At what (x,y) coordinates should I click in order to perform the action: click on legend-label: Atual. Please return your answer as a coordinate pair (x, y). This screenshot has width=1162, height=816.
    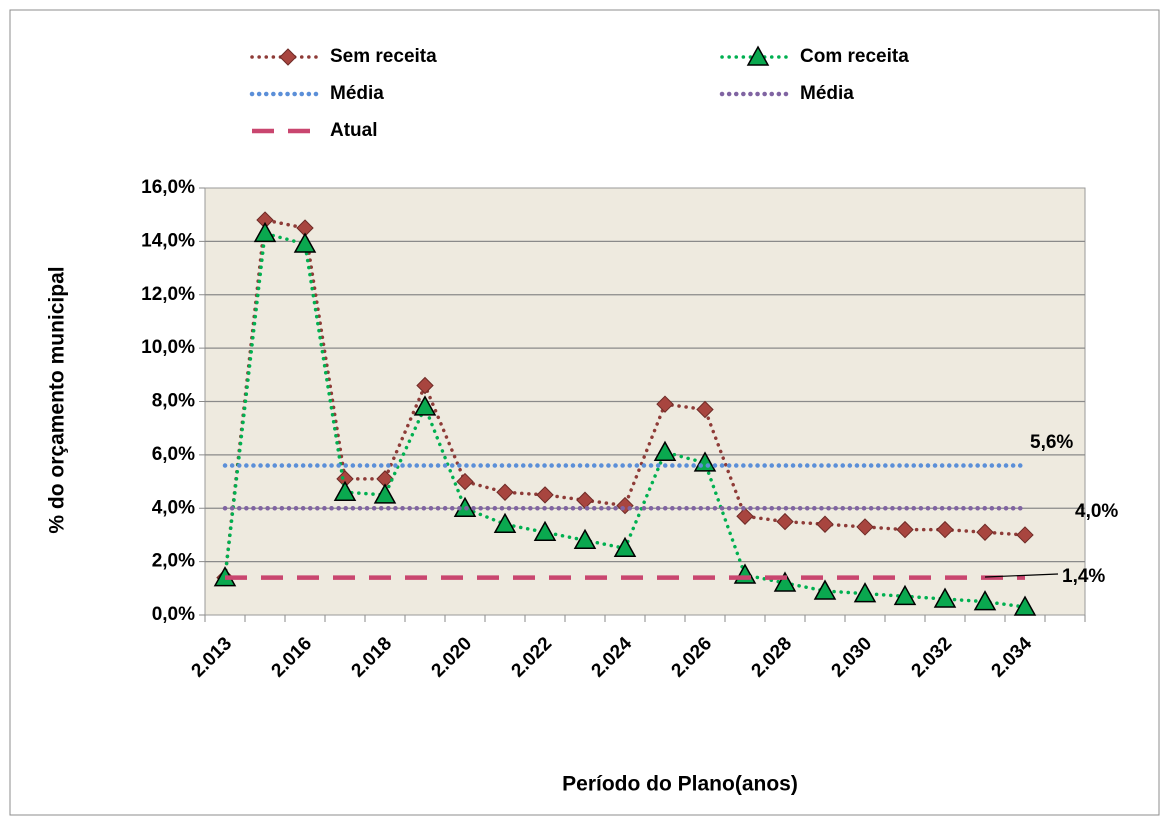
    Looking at the image, I should click on (354, 130).